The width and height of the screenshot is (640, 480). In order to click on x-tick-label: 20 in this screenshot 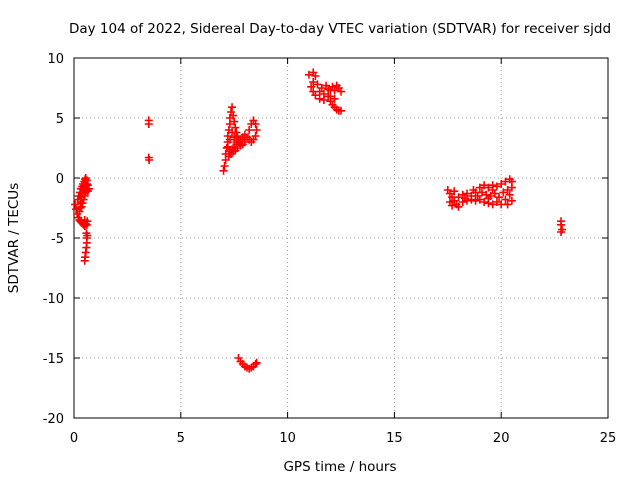, I will do `click(501, 438)`.